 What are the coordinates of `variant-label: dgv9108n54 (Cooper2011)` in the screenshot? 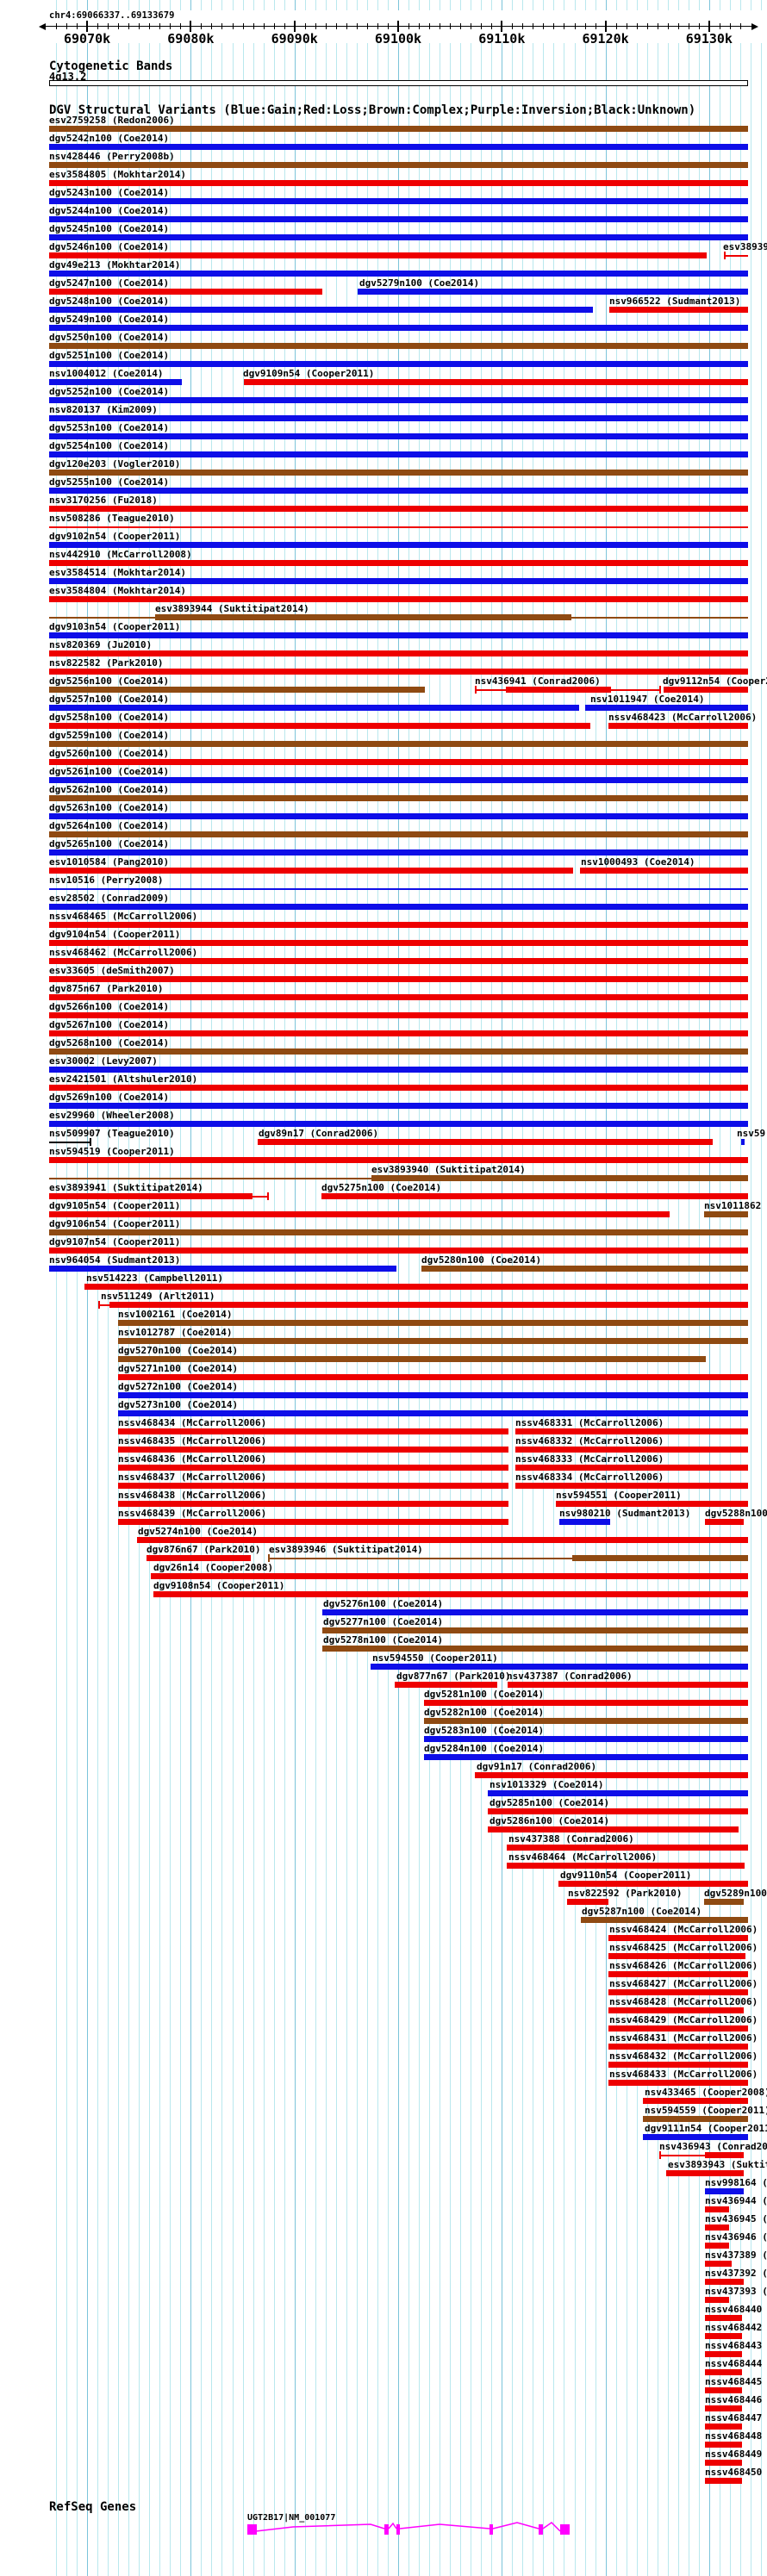 It's located at (219, 1586).